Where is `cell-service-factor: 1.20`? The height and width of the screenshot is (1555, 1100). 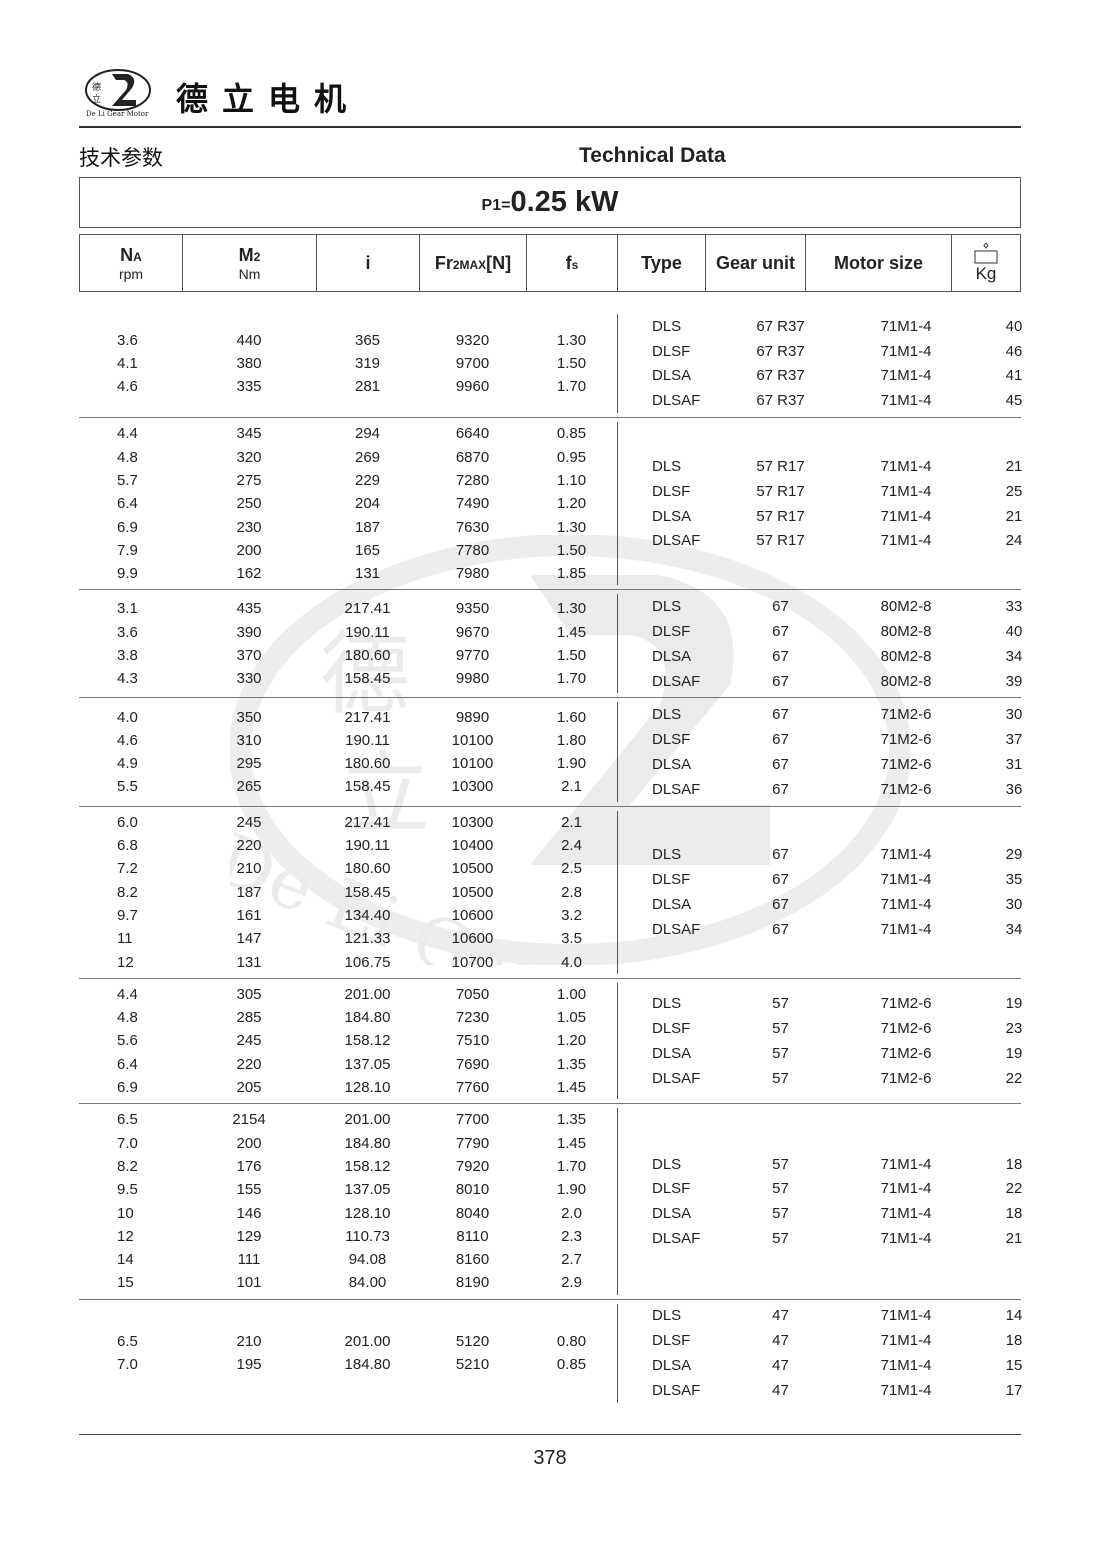 cell-service-factor: 1.20 is located at coordinates (571, 1041).